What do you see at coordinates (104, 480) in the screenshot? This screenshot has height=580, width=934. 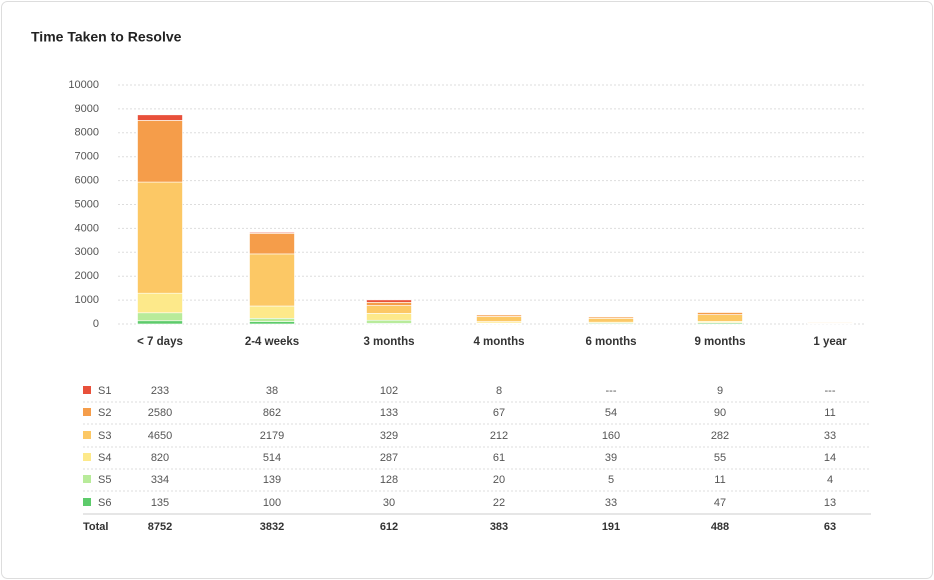 I see `legend-label: S5` at bounding box center [104, 480].